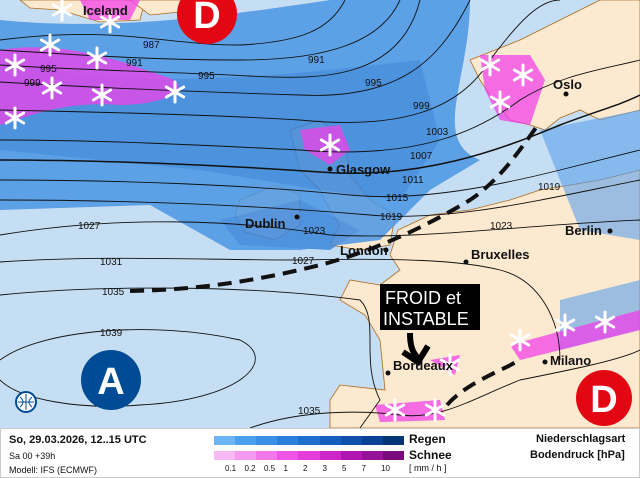 The image size is (640, 478). What do you see at coordinates (363, 468) in the screenshot?
I see `scale-tick: 7` at bounding box center [363, 468].